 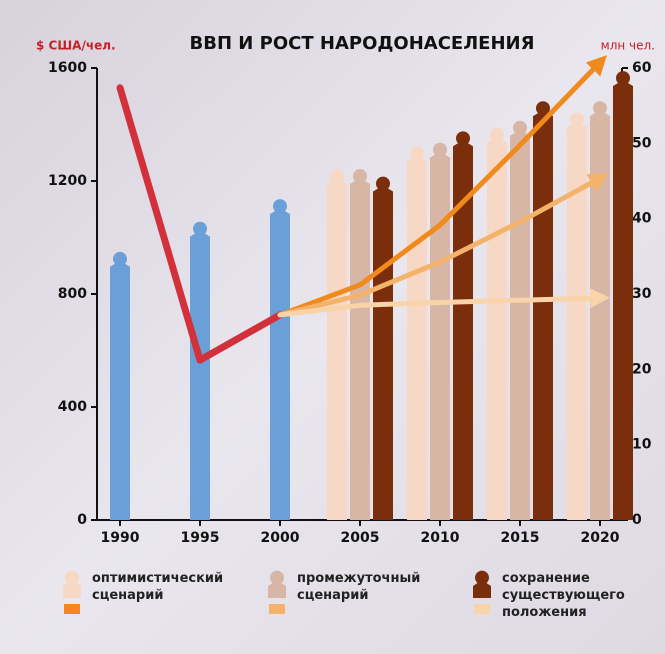 I want to click on y2-tick-label: 0, so click(x=637, y=520).